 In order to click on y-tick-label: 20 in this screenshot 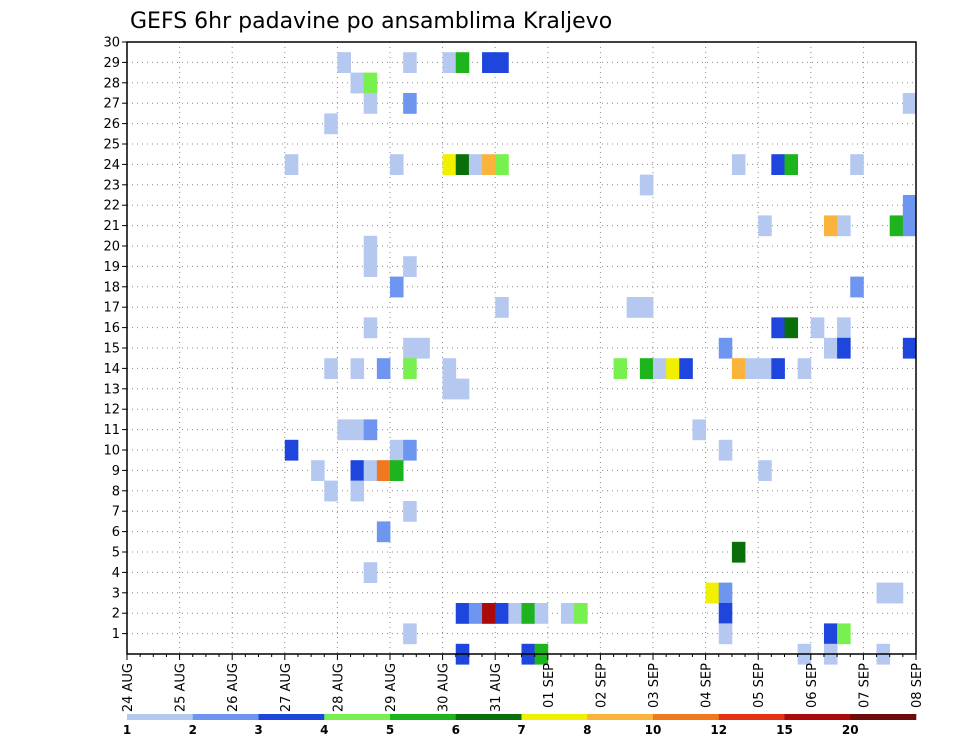, I will do `click(111, 247)`.